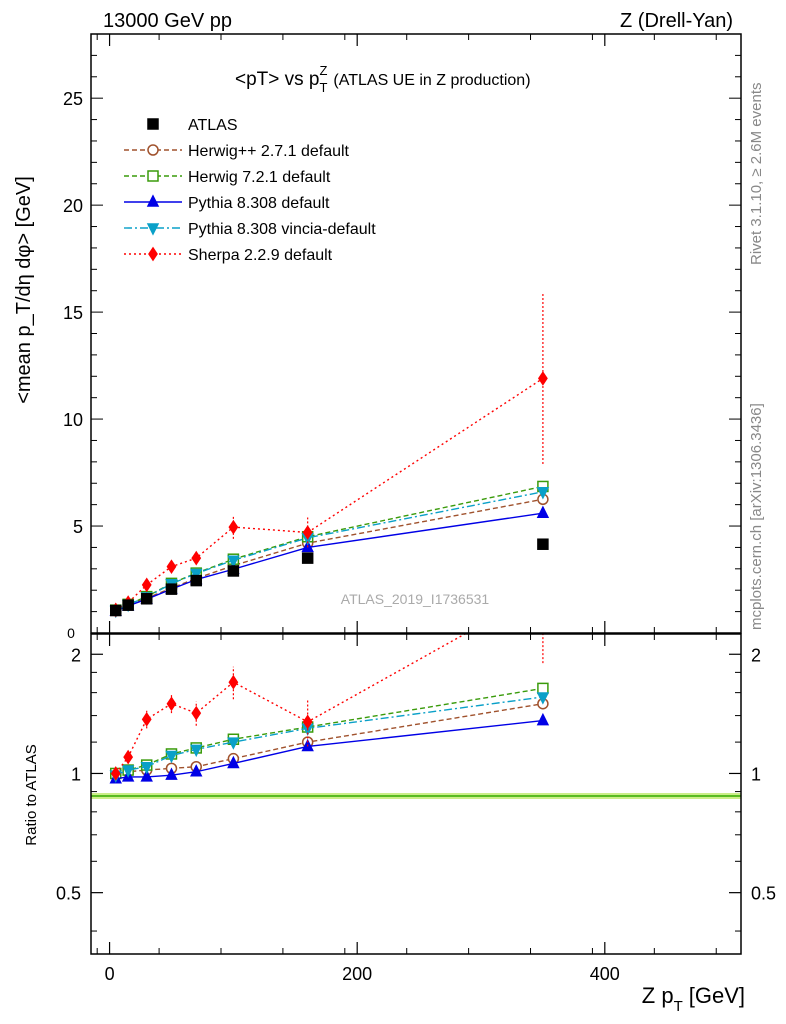 This screenshot has width=786, height=1024. What do you see at coordinates (259, 203) in the screenshot?
I see `legend-label: Pythia 8.308 default` at bounding box center [259, 203].